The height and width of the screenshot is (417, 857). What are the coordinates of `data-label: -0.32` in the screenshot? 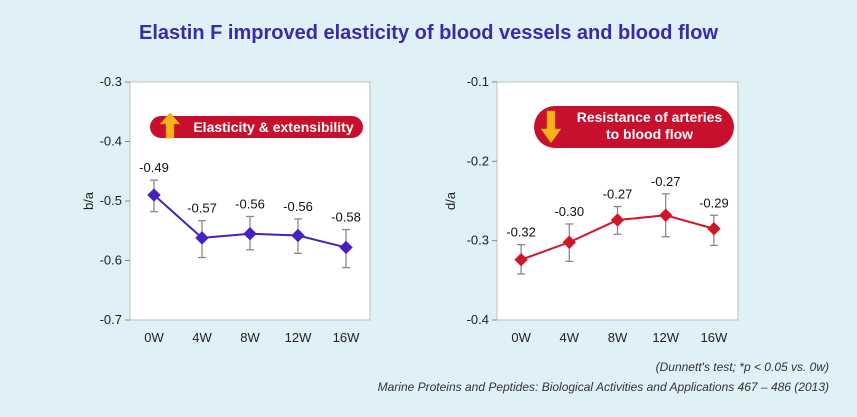 It's located at (521, 232).